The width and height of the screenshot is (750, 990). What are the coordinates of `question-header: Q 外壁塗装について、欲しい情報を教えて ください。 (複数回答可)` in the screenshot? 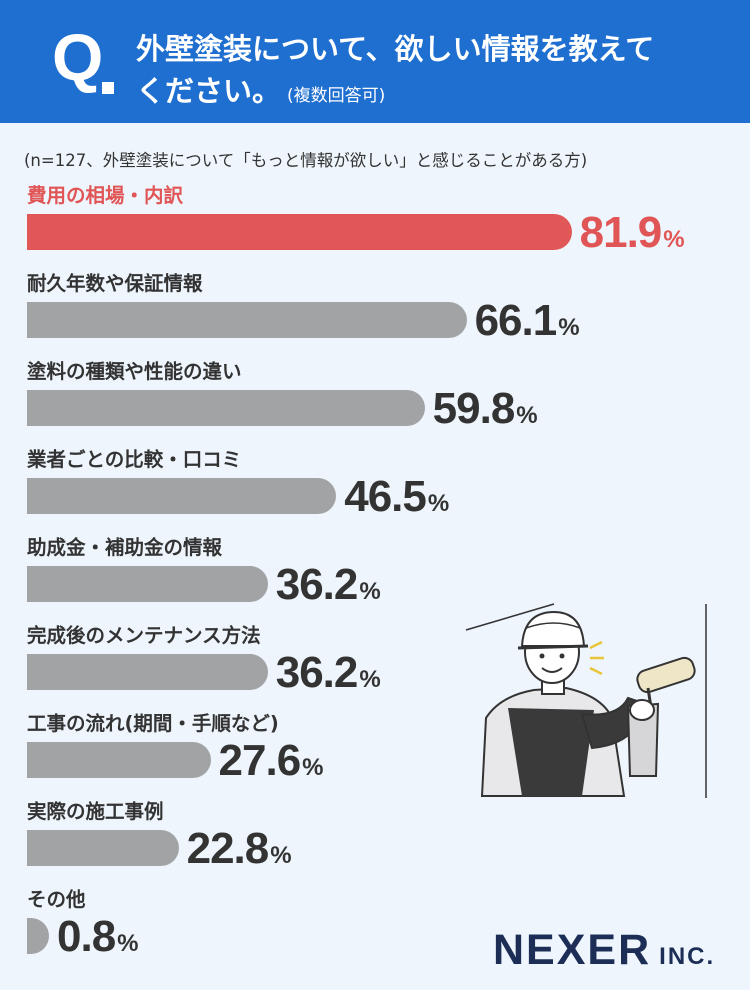 It's located at (375, 61).